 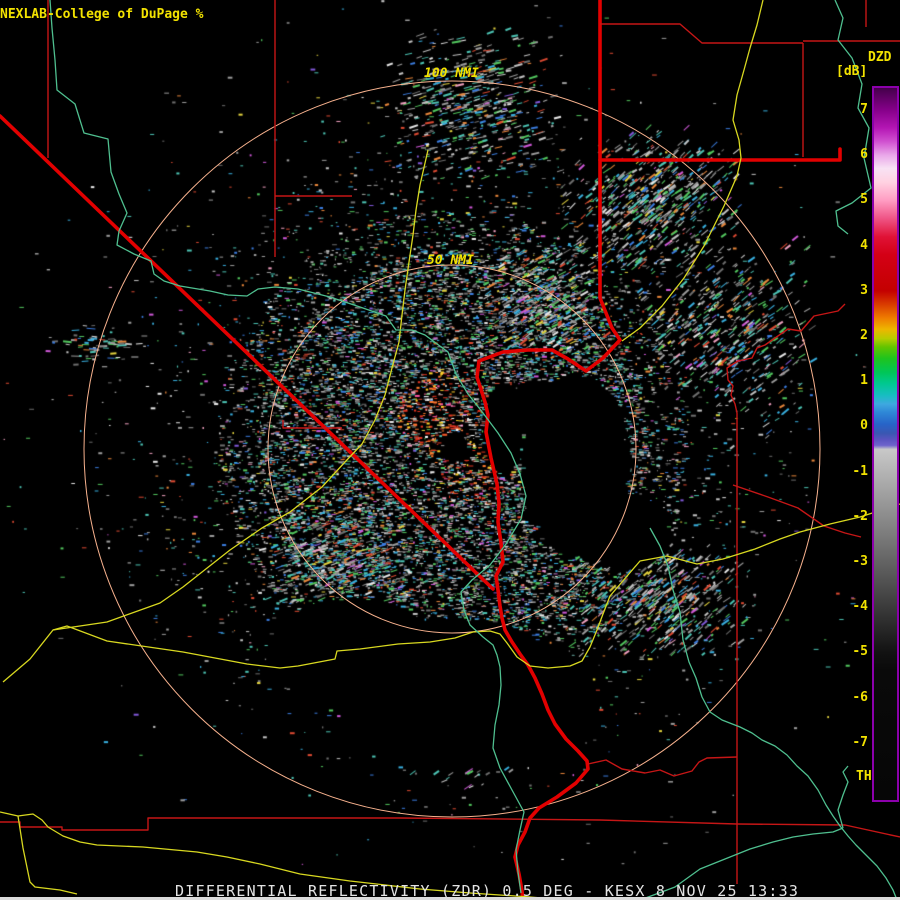 I want to click on river-thick-border, so click(x=548, y=613).